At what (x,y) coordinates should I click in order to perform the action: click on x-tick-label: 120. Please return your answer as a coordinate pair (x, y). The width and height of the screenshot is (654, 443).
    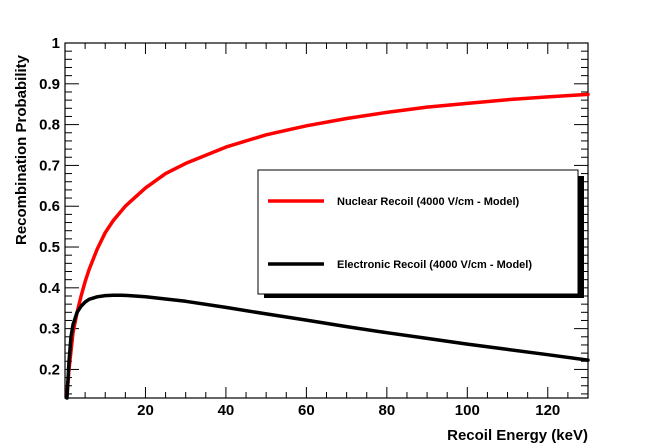
    Looking at the image, I should click on (547, 410).